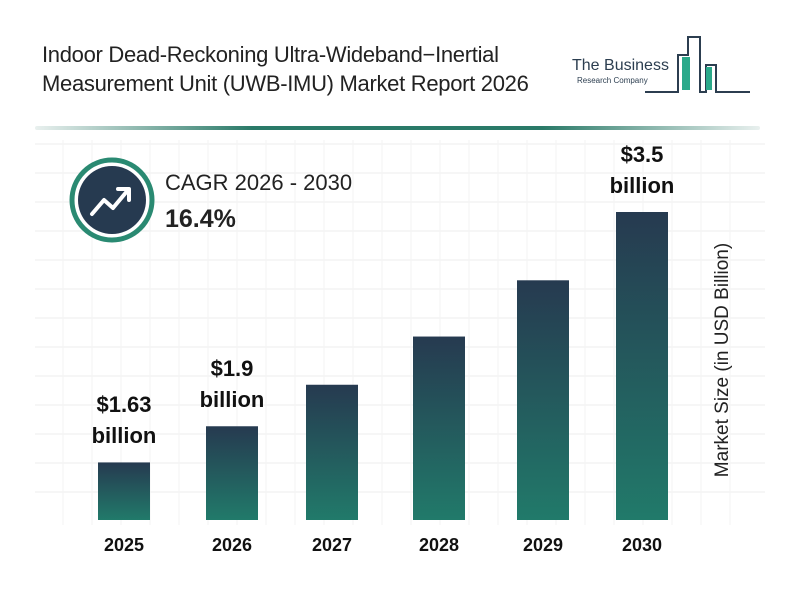  I want to click on data-label-amount: $1.63, so click(124, 405).